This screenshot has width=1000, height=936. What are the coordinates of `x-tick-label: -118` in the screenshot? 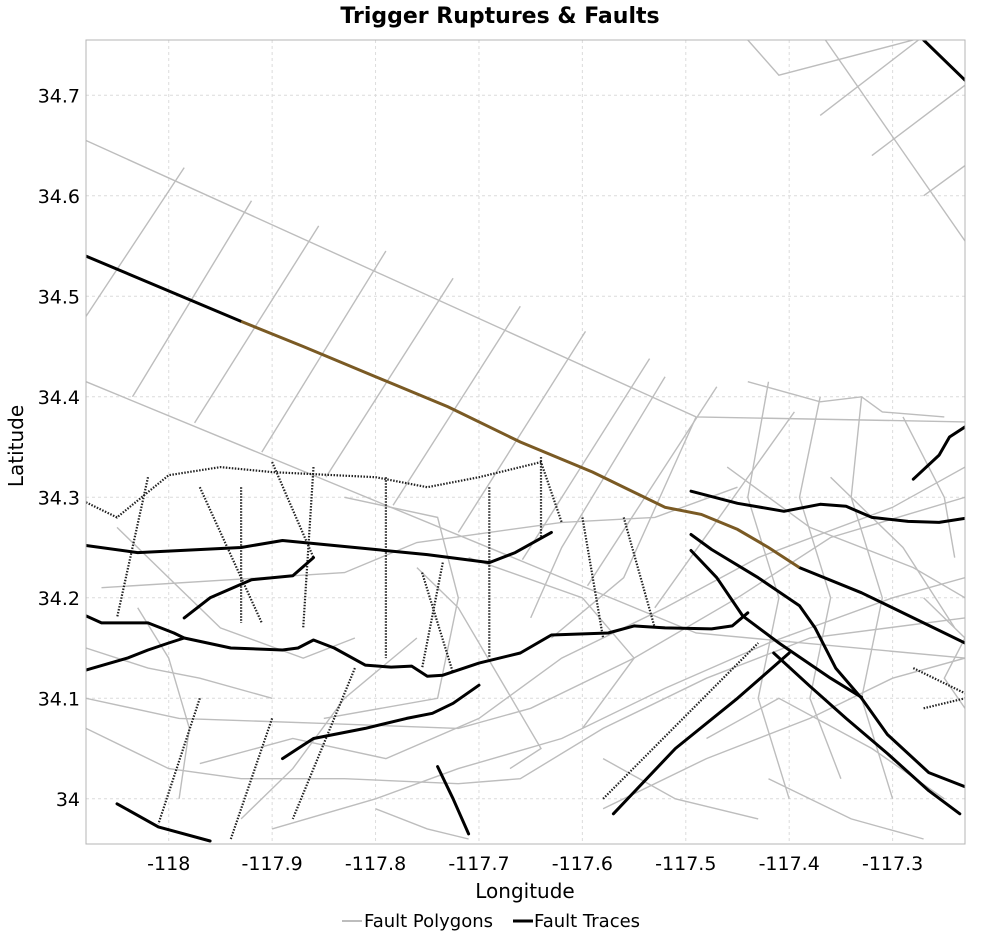 It's located at (168, 864).